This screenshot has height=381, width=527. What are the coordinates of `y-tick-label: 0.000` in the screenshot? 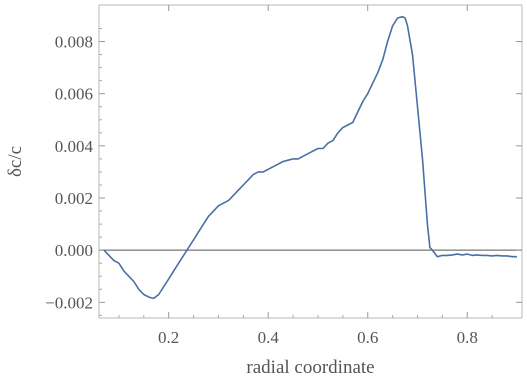 It's located at (74, 250).